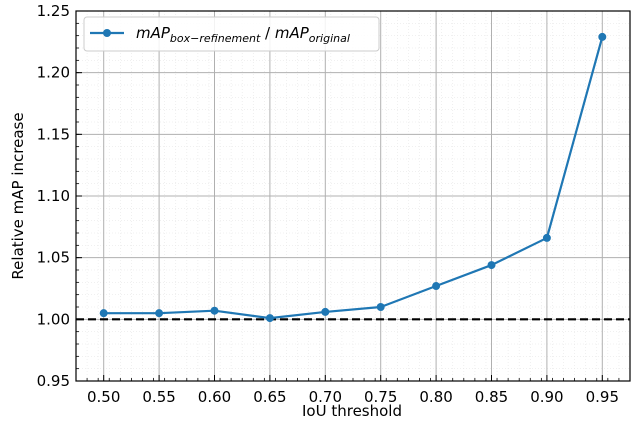 This screenshot has height=425, width=631. I want to click on x-tick-label: 0.60, so click(214, 397).